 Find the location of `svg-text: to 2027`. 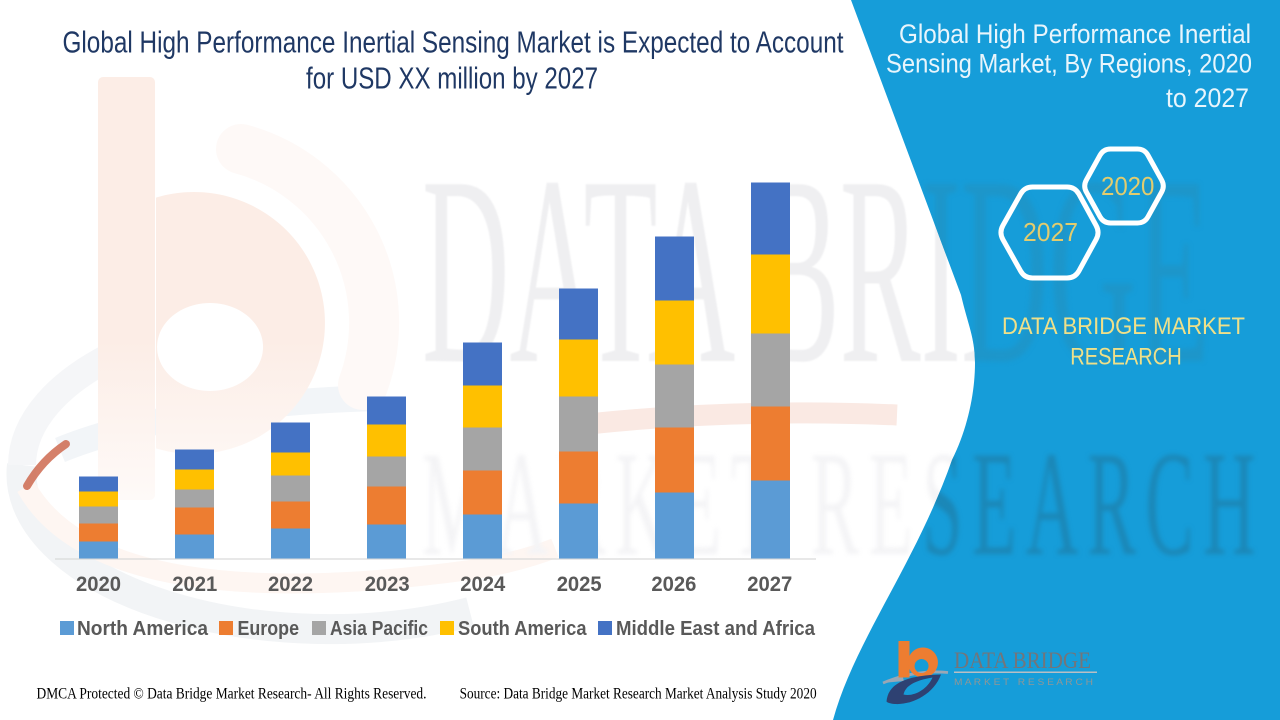

svg-text: to 2027 is located at coordinates (1207, 98).